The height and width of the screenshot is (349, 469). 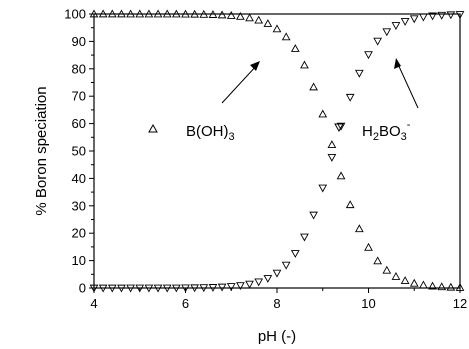 What do you see at coordinates (79, 41) in the screenshot?
I see `y-tick-label: 90` at bounding box center [79, 41].